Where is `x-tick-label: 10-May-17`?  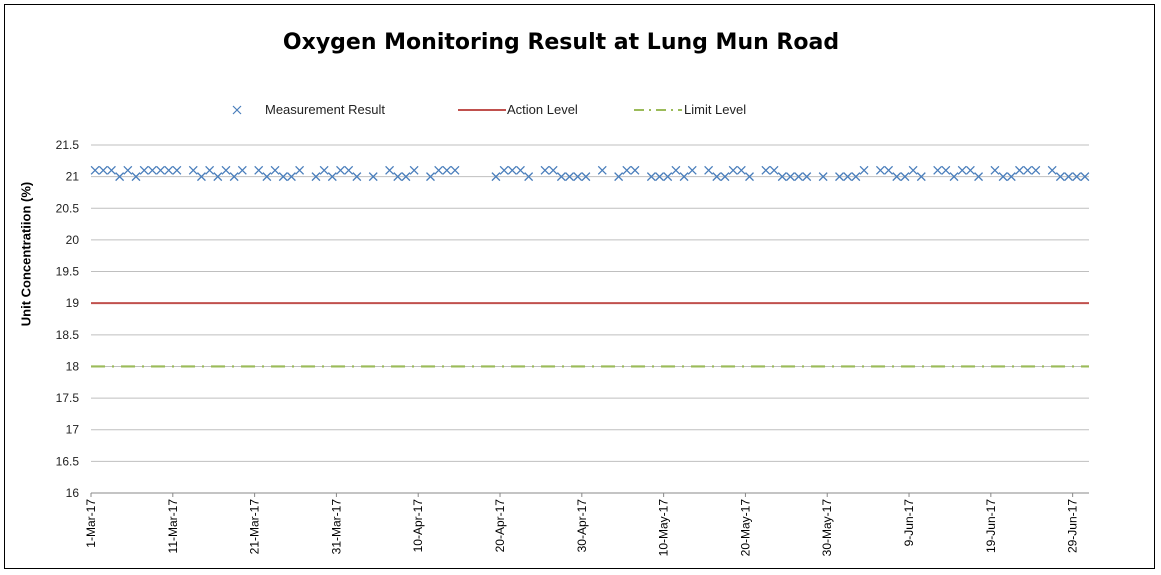
x-tick-label: 10-May-17 is located at coordinates (664, 528).